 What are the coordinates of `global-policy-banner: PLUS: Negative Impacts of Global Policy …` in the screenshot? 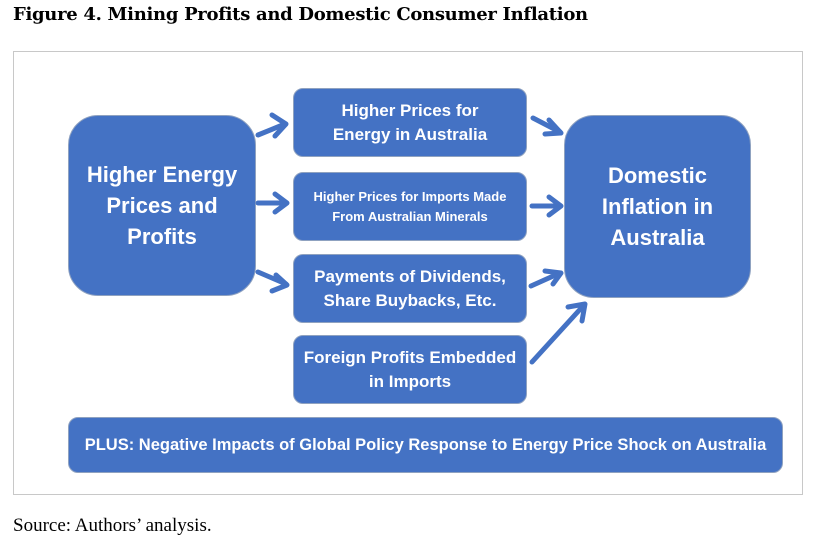 It's located at (425, 445).